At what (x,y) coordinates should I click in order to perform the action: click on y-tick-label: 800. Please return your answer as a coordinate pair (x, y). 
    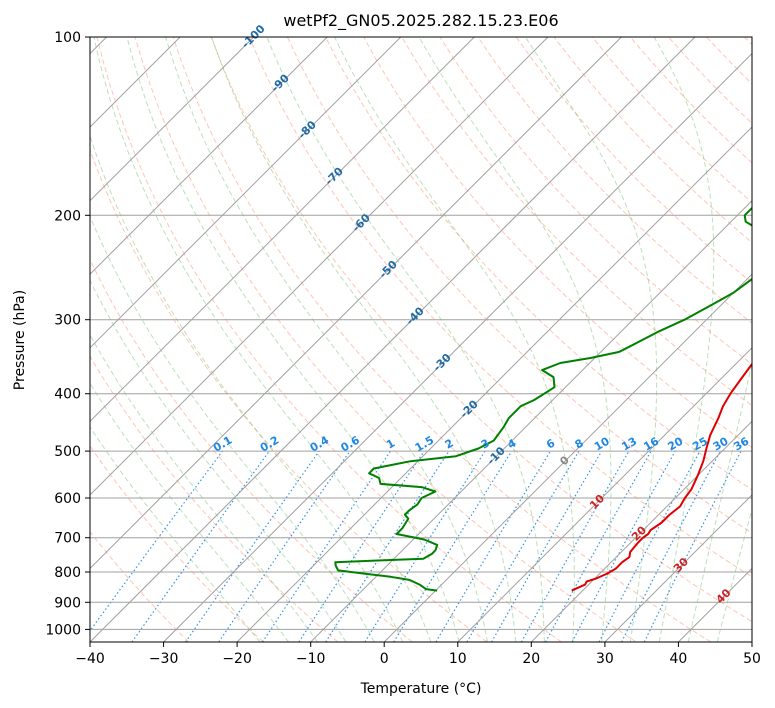
    Looking at the image, I should click on (67, 573).